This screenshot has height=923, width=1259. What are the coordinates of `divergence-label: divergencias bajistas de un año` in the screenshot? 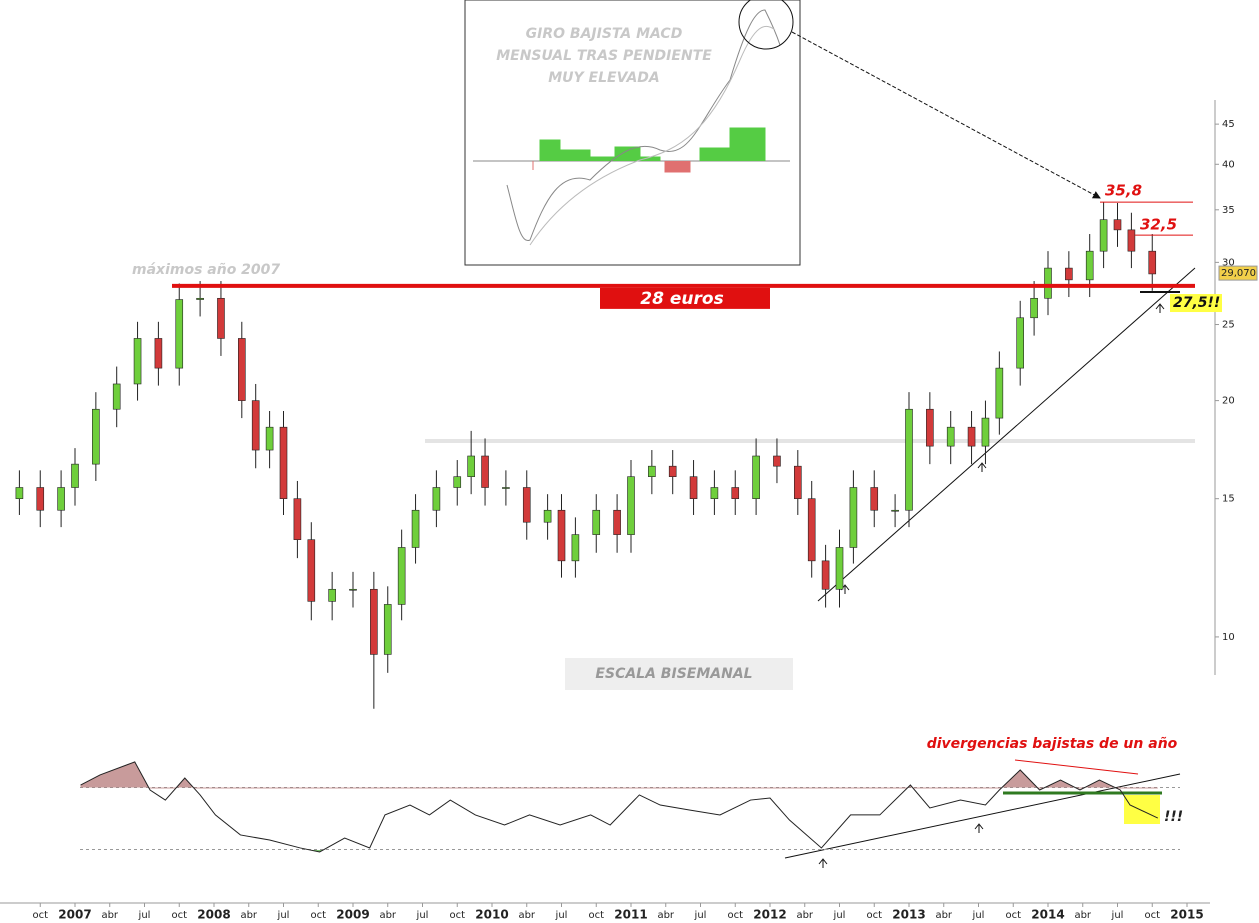 It's located at (1052, 744).